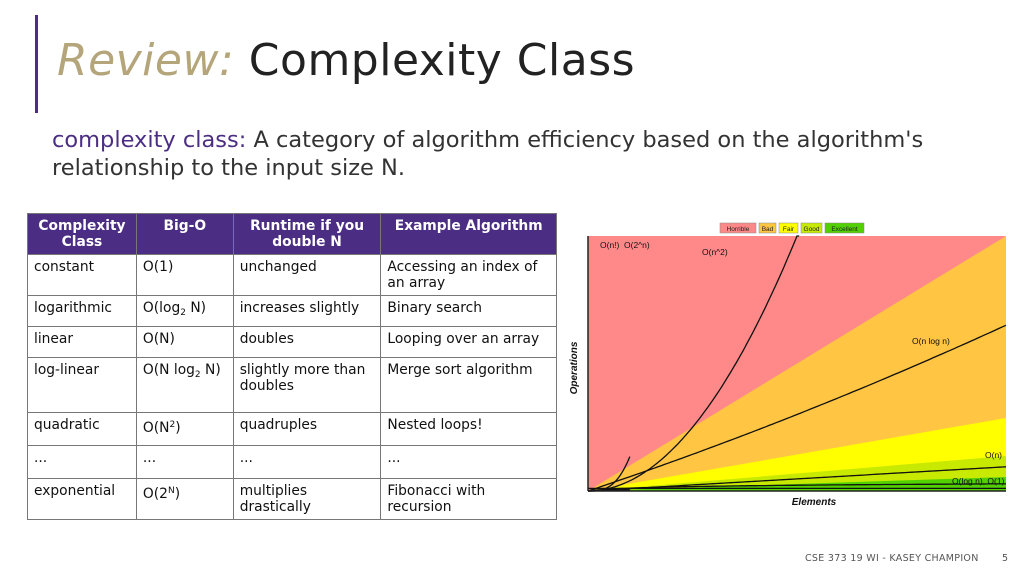 This screenshot has height=576, width=1024. Describe the element at coordinates (184, 499) in the screenshot. I see `cell-big-o: O(2N)` at that location.